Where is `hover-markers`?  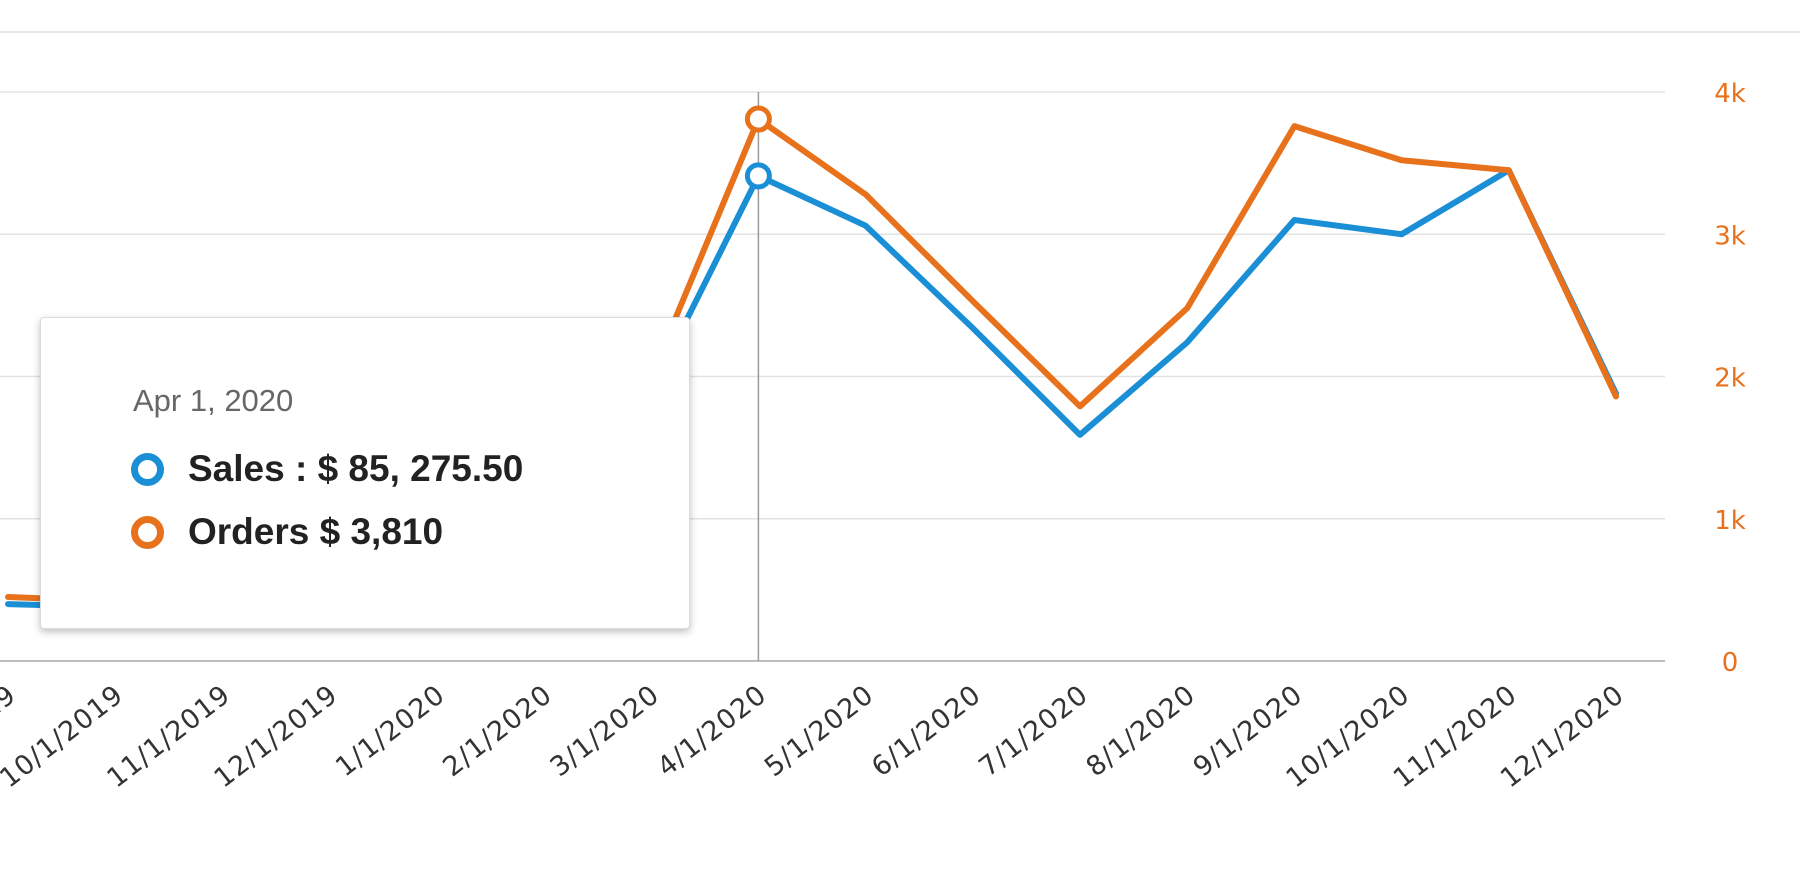
hover-markers is located at coordinates (758, 147).